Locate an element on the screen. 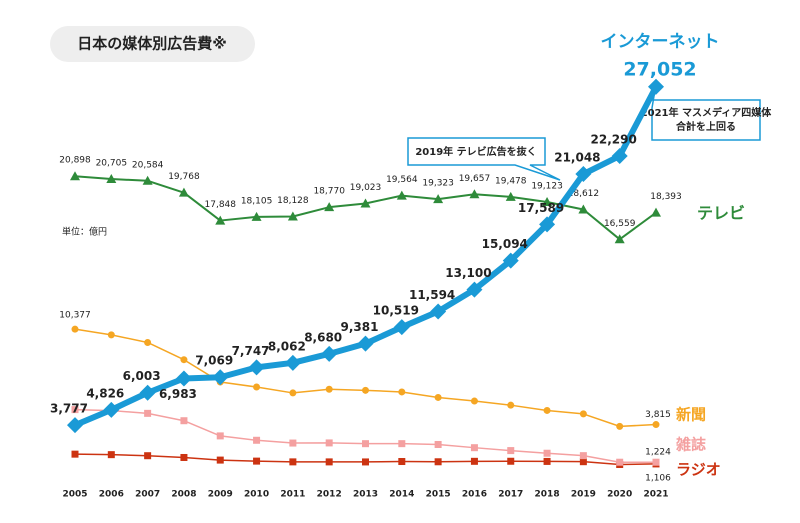 The width and height of the screenshot is (800, 523). x-tick-label: 2005 is located at coordinates (74, 495).